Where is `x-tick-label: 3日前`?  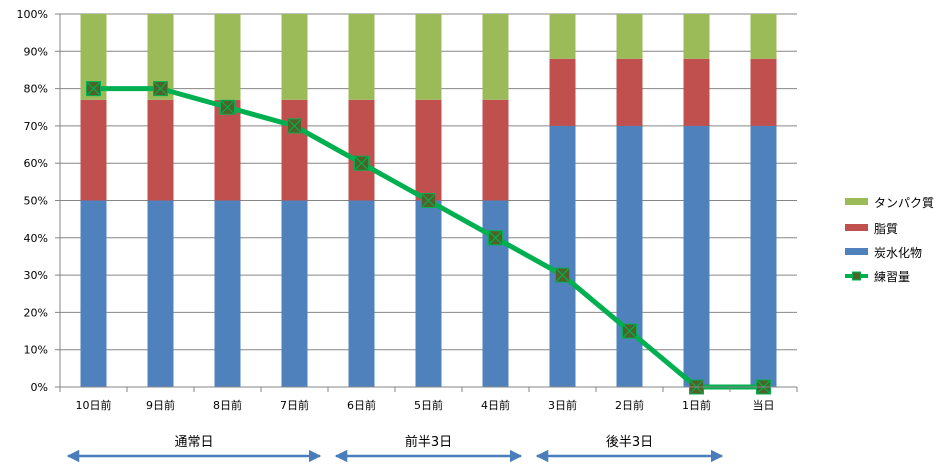
x-tick-label: 3日前 is located at coordinates (562, 405).